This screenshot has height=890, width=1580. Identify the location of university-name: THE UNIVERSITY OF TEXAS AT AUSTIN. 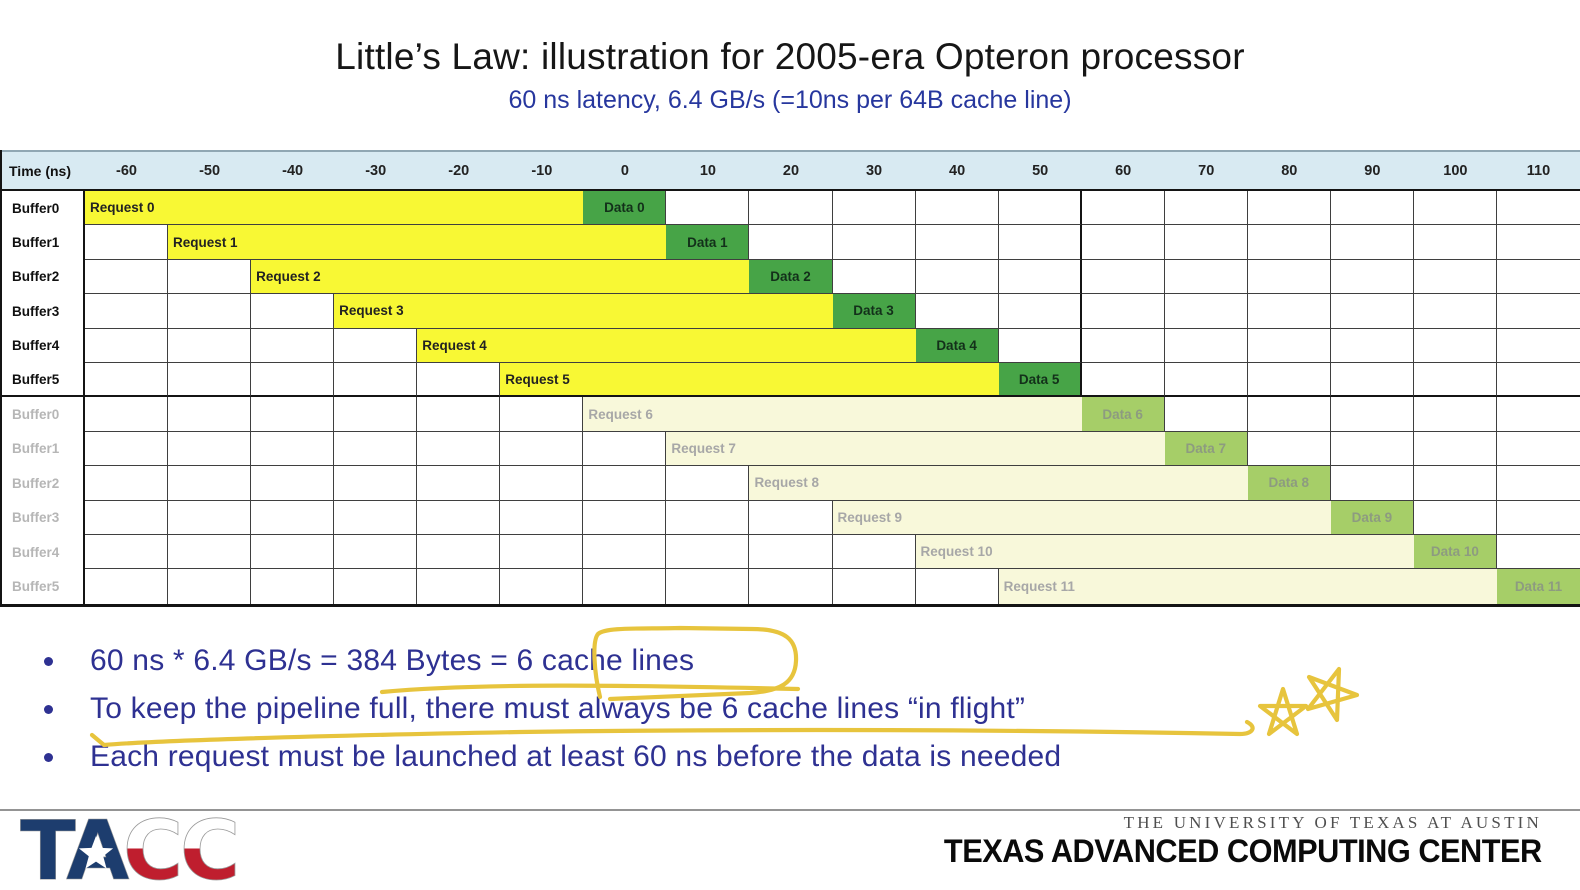
(1332, 822).